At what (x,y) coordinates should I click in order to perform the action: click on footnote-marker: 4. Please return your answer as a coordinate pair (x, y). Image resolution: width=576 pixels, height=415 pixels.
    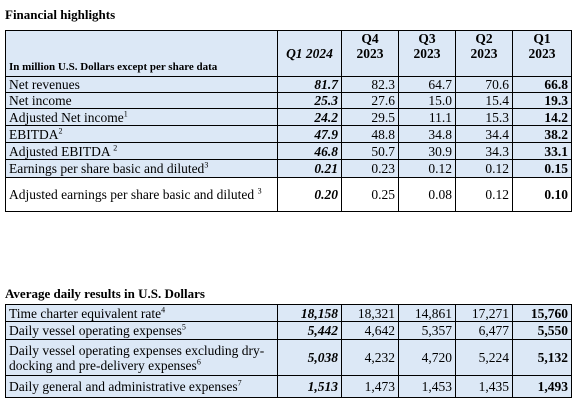
    Looking at the image, I should click on (163, 309).